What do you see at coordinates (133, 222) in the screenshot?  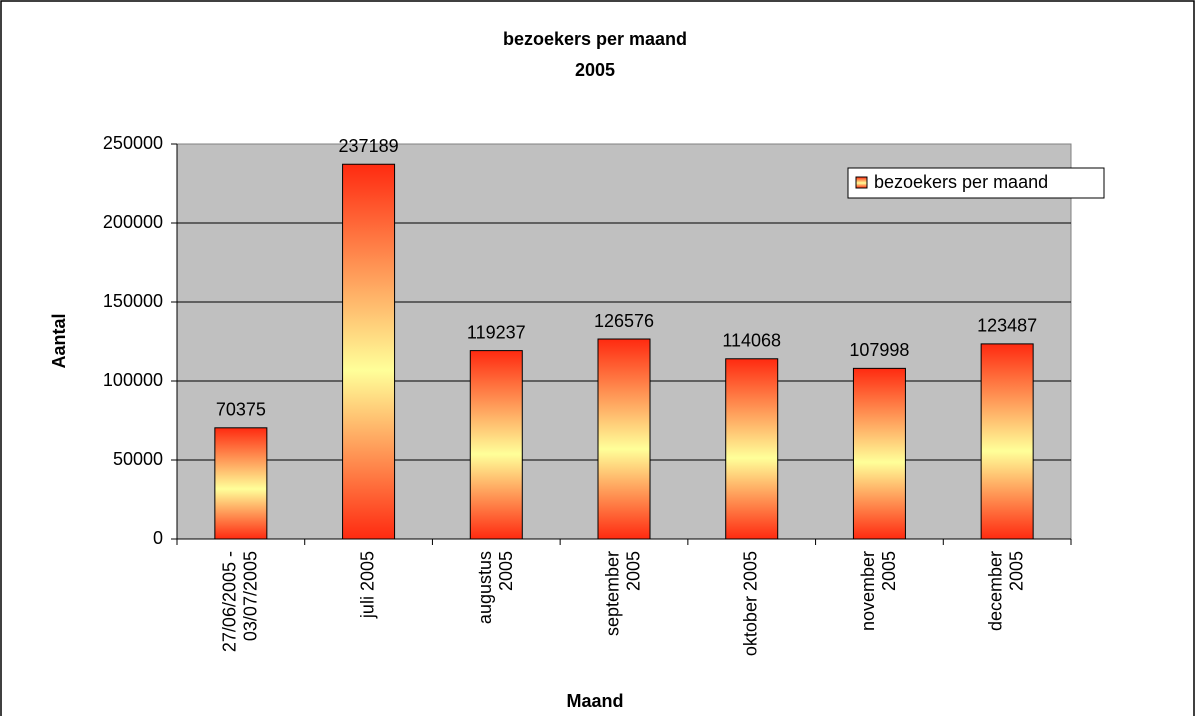 I see `y-tick-label: 200000` at bounding box center [133, 222].